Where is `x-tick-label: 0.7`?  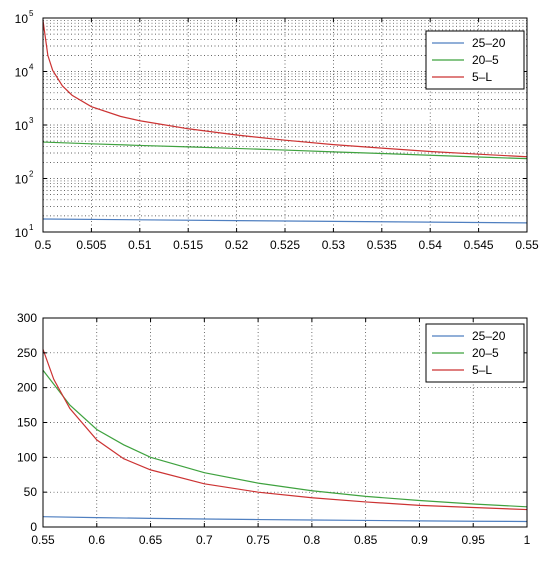 x-tick-label: 0.7 is located at coordinates (204, 540).